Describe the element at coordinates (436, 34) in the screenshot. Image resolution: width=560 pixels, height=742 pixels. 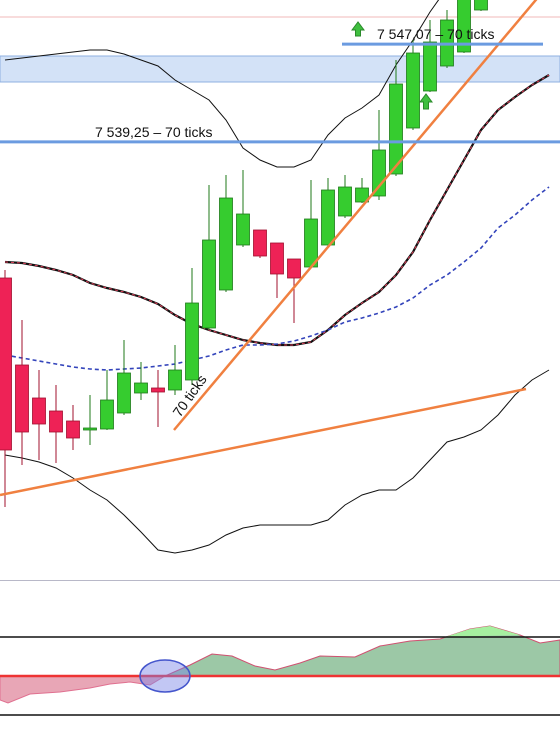
I see `price-level-label: 7 547,07 – 70 ticks` at that location.